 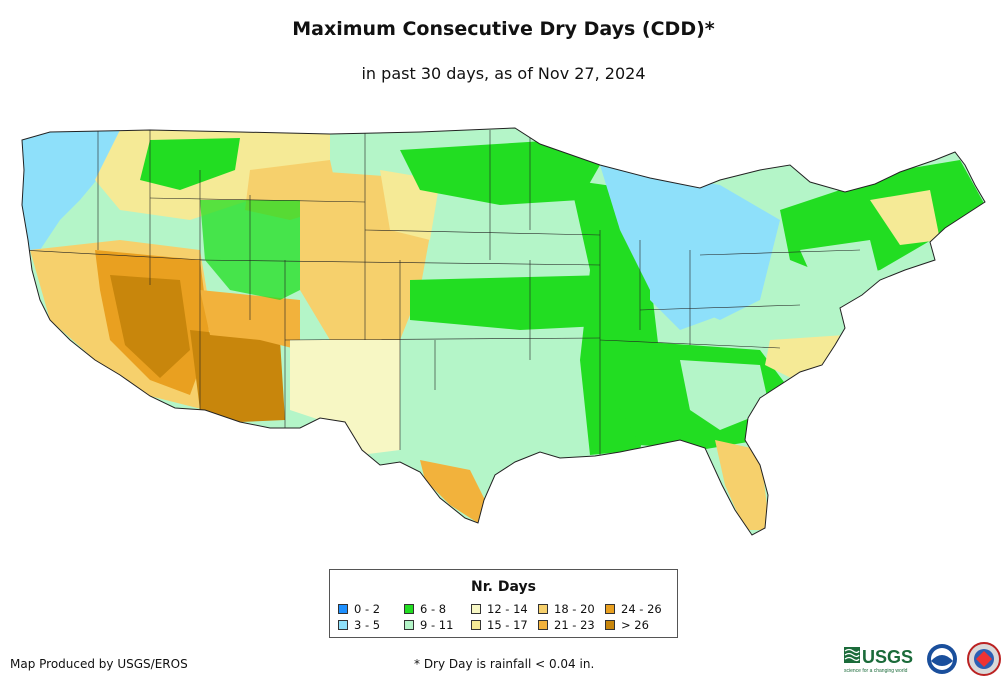 I want to click on legend-item: 24 - 26, so click(x=633, y=609).